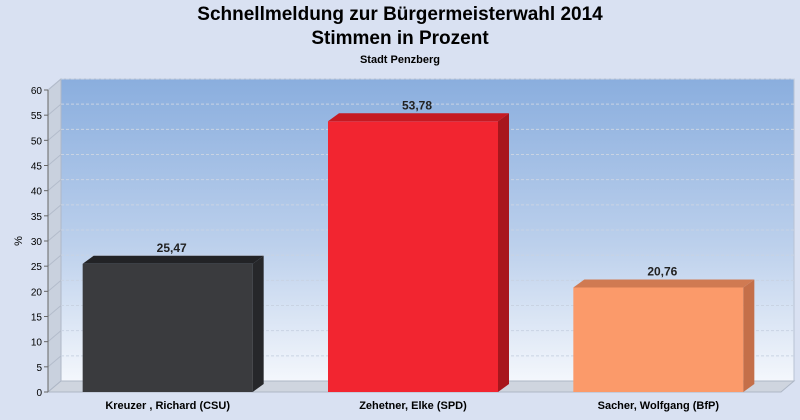  Describe the element at coordinates (37, 91) in the screenshot. I see `y-tick-label: 60` at that location.